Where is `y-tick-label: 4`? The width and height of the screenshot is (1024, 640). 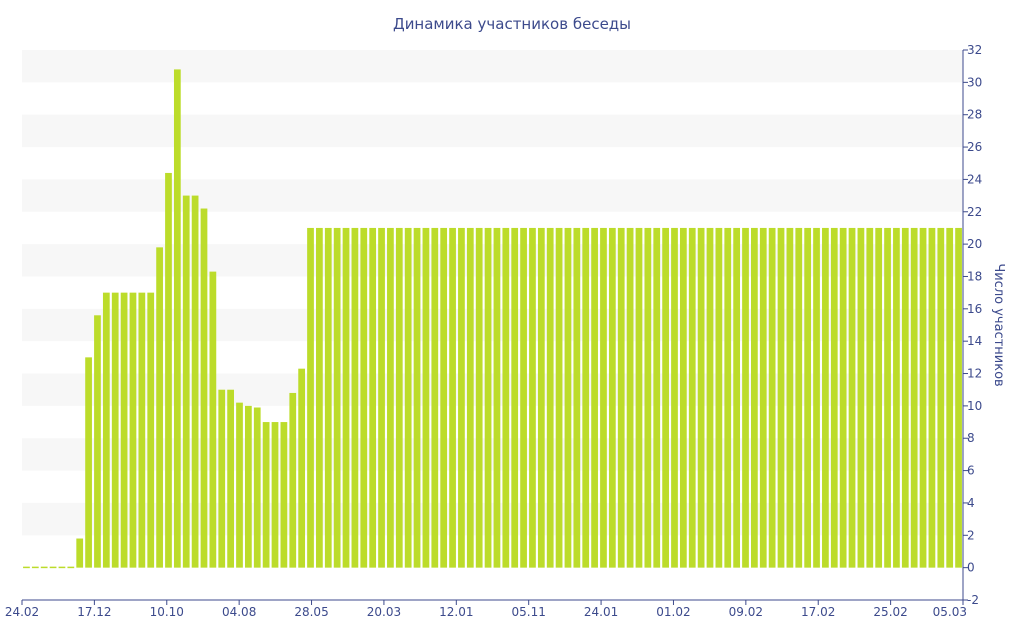
y-tick-label: 4 is located at coordinates (971, 503).